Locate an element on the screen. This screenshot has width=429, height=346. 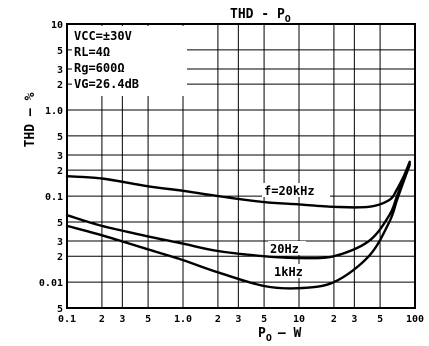
x-tick-label: 100 is located at coordinates (415, 319).